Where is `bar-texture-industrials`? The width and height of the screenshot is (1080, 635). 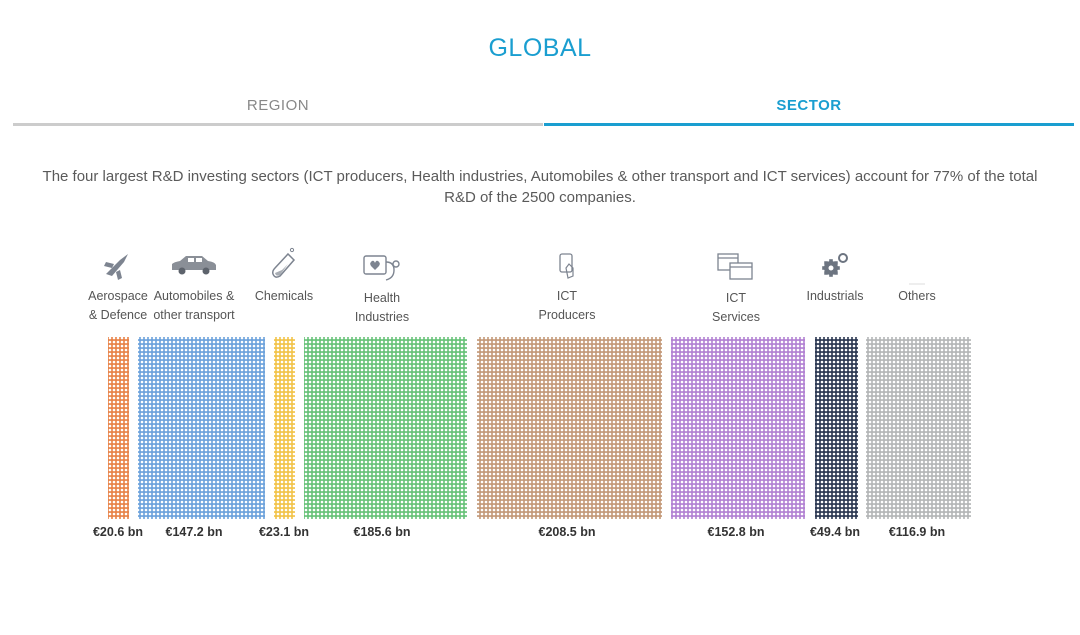 bar-texture-industrials is located at coordinates (836, 428).